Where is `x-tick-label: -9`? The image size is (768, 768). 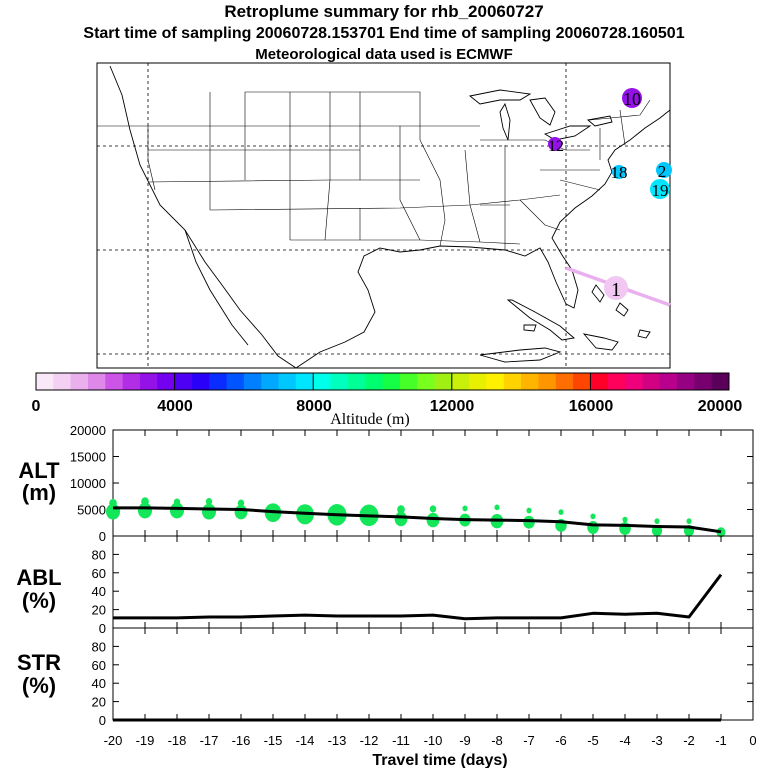
x-tick-label: -9 is located at coordinates (465, 740).